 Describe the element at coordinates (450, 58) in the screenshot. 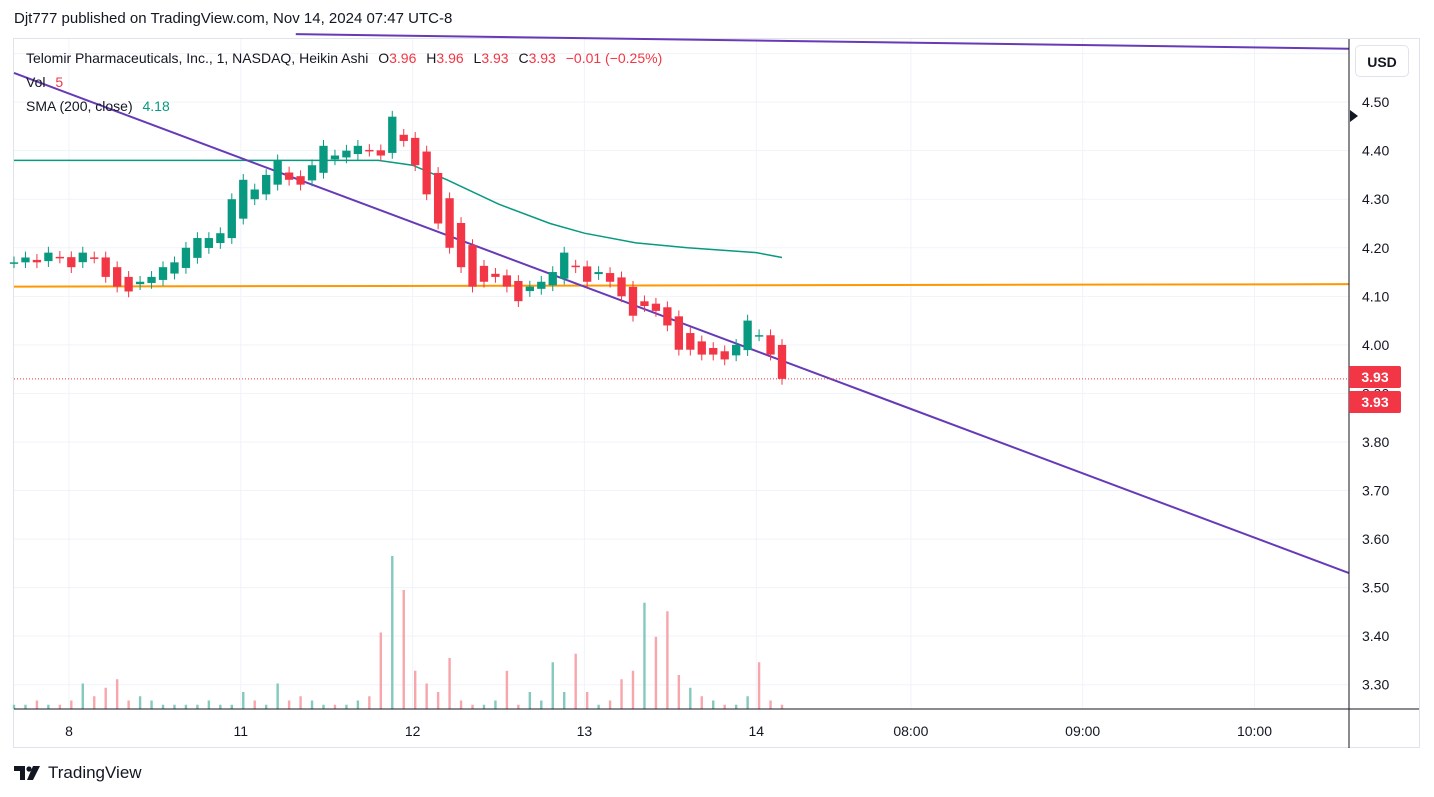

I see `high-value: 3.96` at that location.